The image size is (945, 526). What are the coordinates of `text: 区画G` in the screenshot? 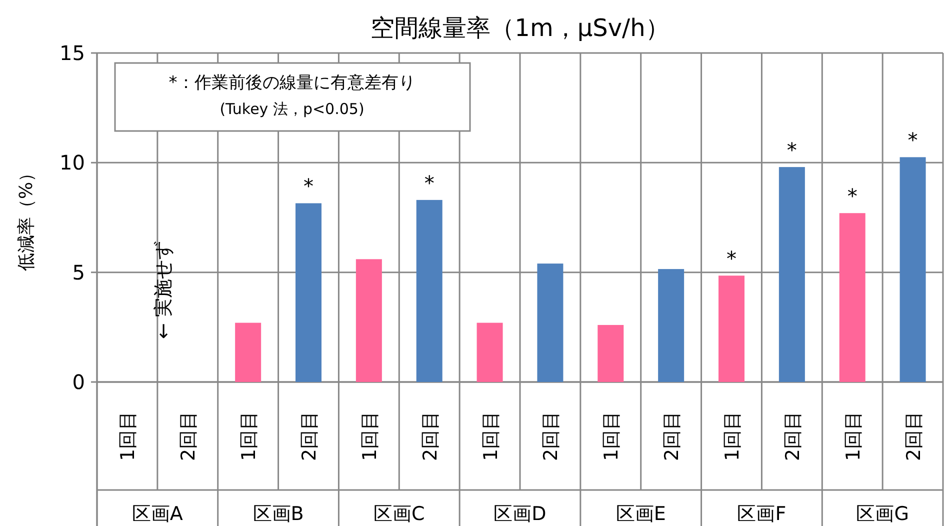 It's located at (882, 514).